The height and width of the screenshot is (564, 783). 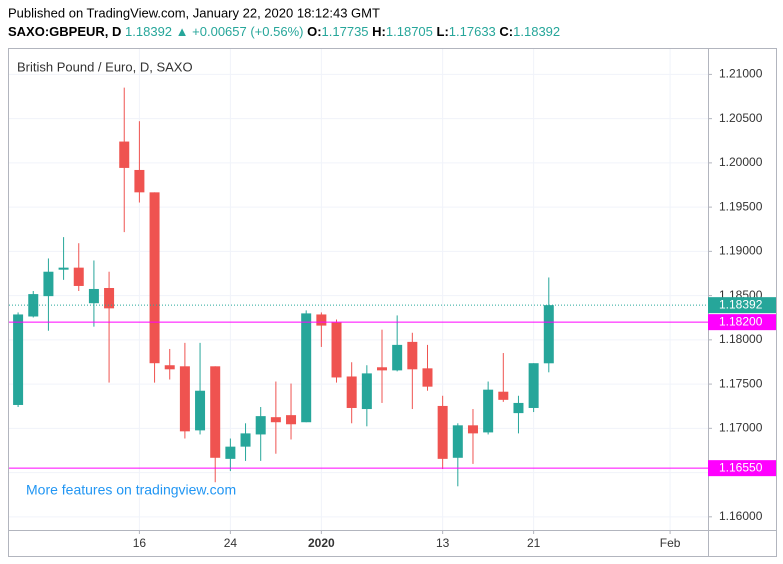 What do you see at coordinates (670, 543) in the screenshot?
I see `x-tick-label: Feb` at bounding box center [670, 543].